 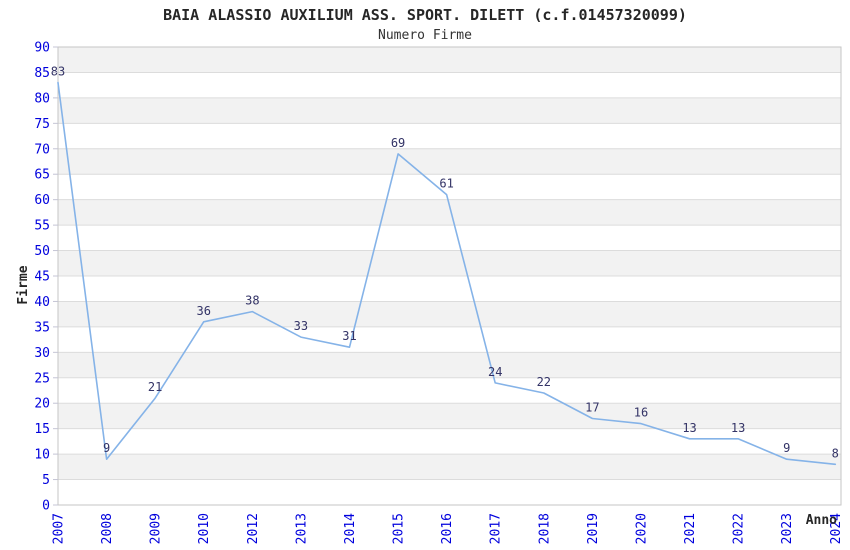 I want to click on data-point-label: 61, so click(x=446, y=184).